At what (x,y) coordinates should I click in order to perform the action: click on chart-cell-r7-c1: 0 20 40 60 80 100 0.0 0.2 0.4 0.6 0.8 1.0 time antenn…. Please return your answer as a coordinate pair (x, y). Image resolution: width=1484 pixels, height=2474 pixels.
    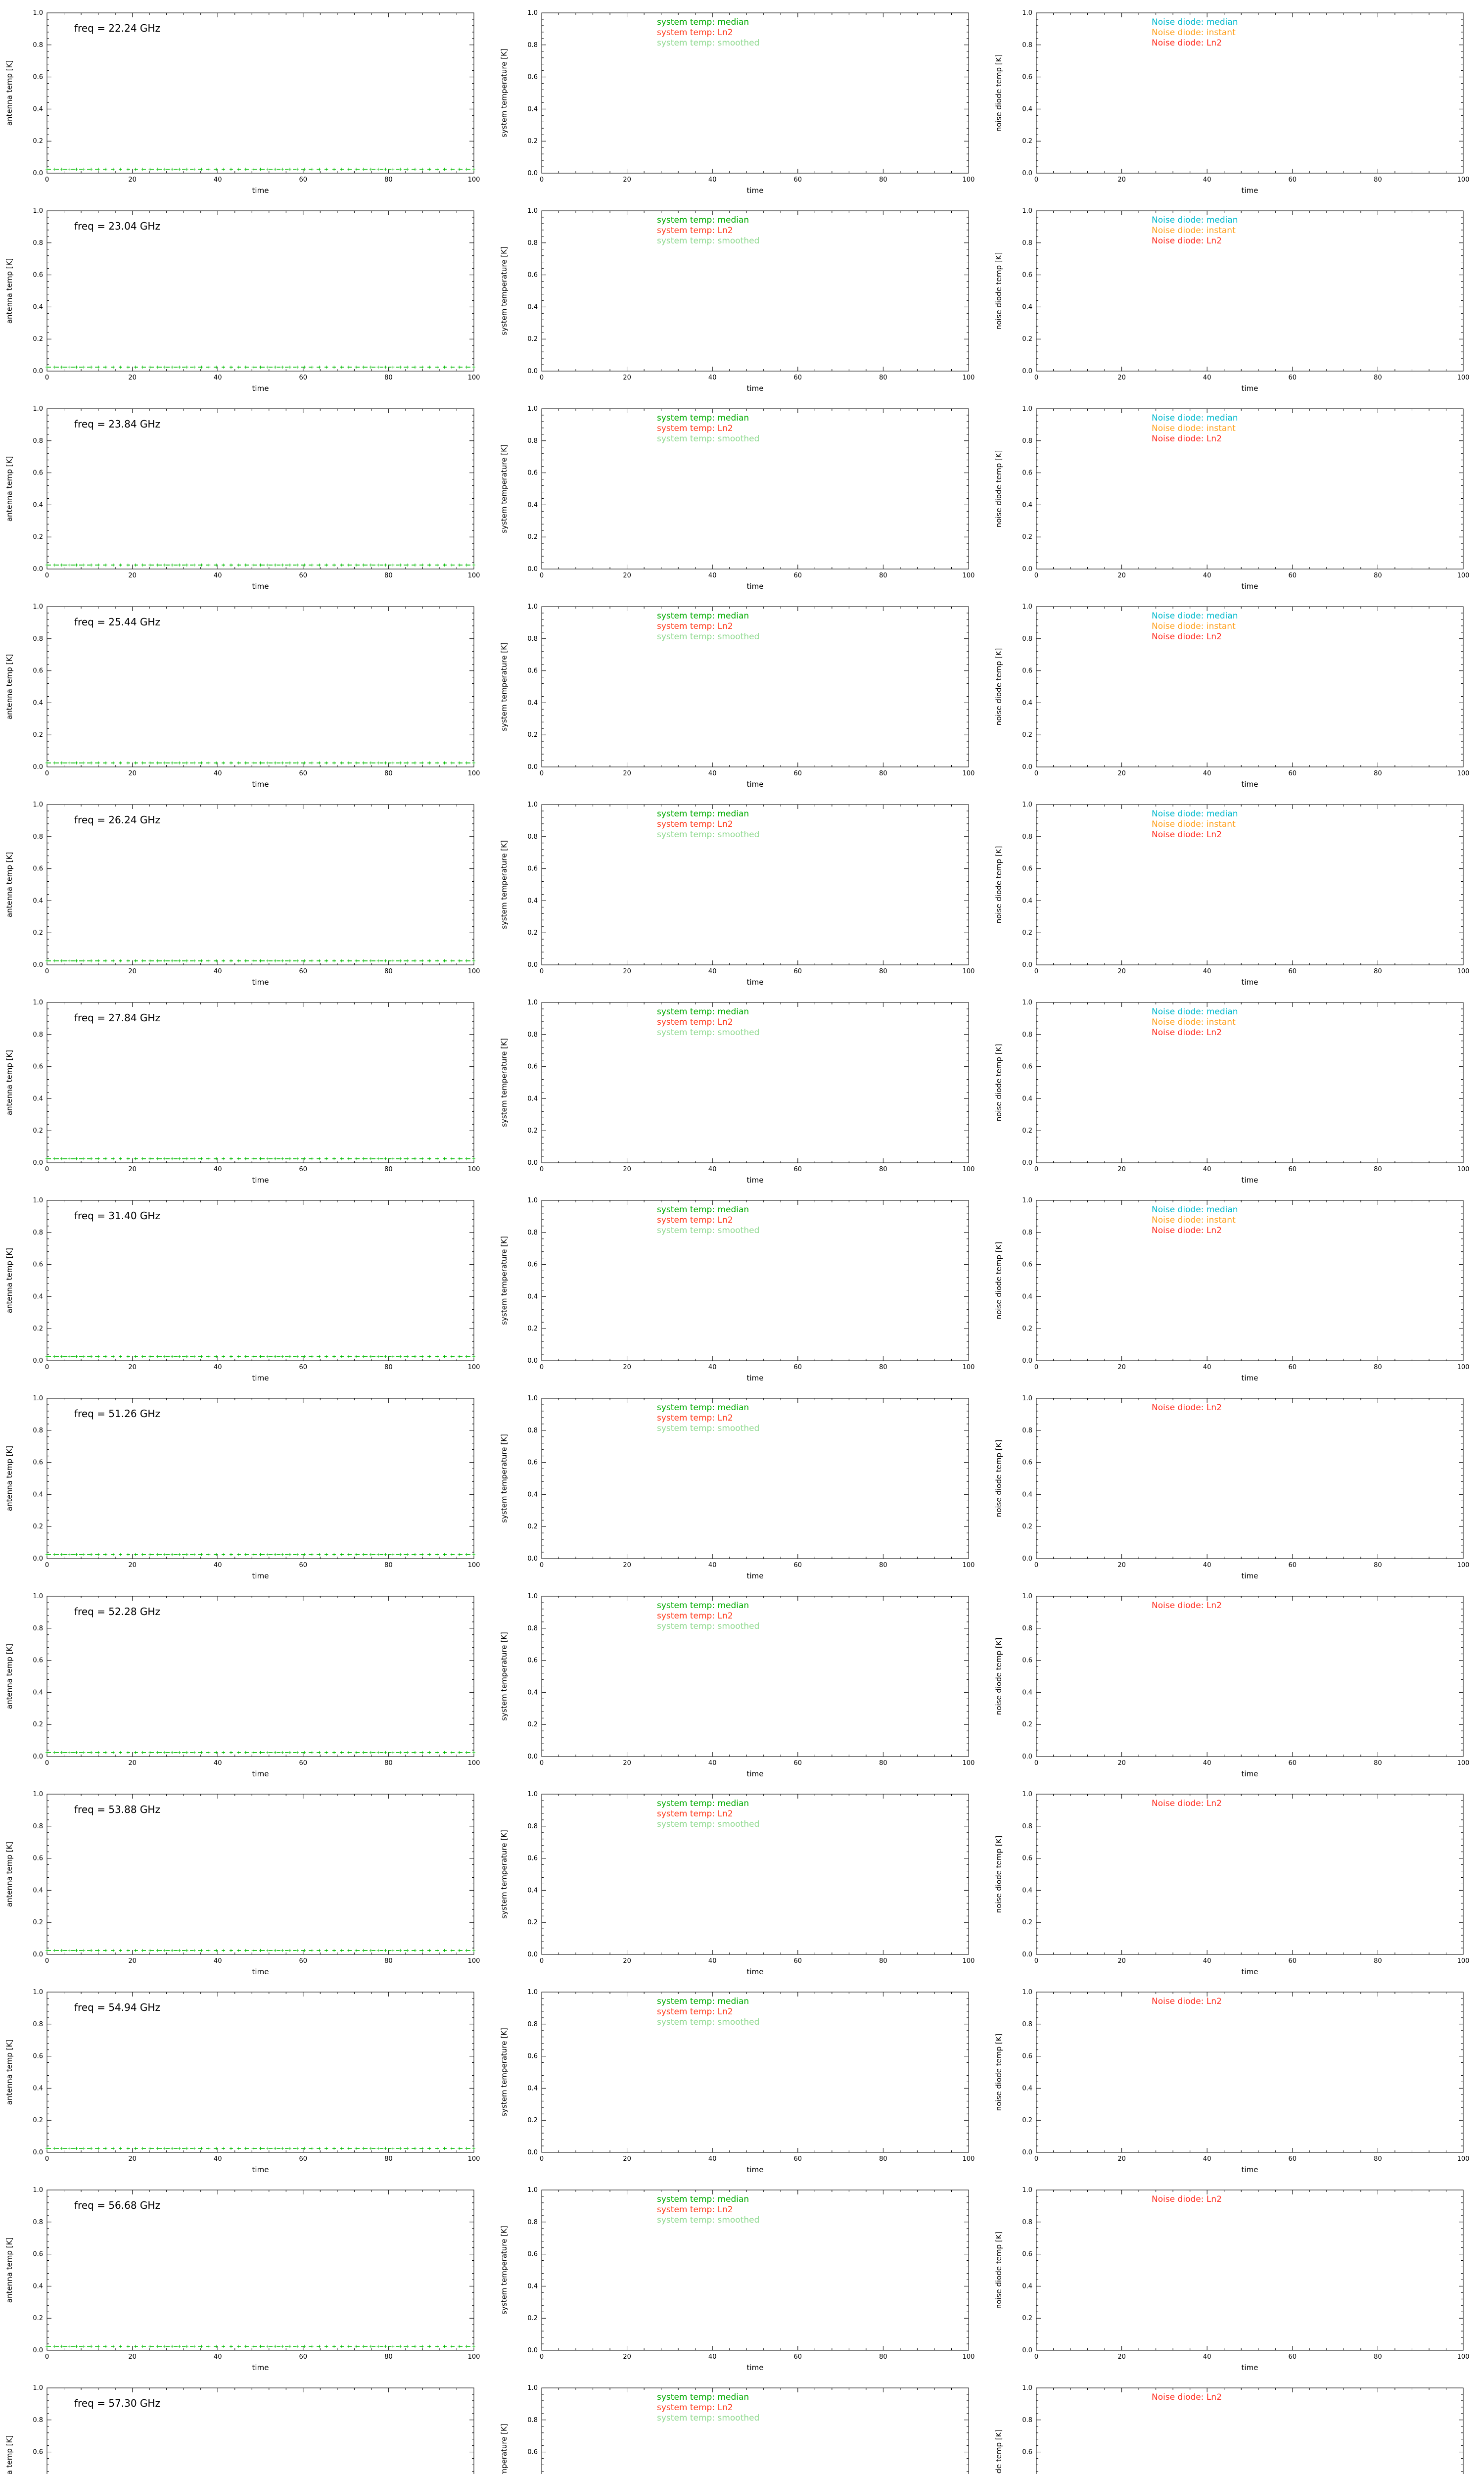
    Looking at the image, I should click on (247, 1287).